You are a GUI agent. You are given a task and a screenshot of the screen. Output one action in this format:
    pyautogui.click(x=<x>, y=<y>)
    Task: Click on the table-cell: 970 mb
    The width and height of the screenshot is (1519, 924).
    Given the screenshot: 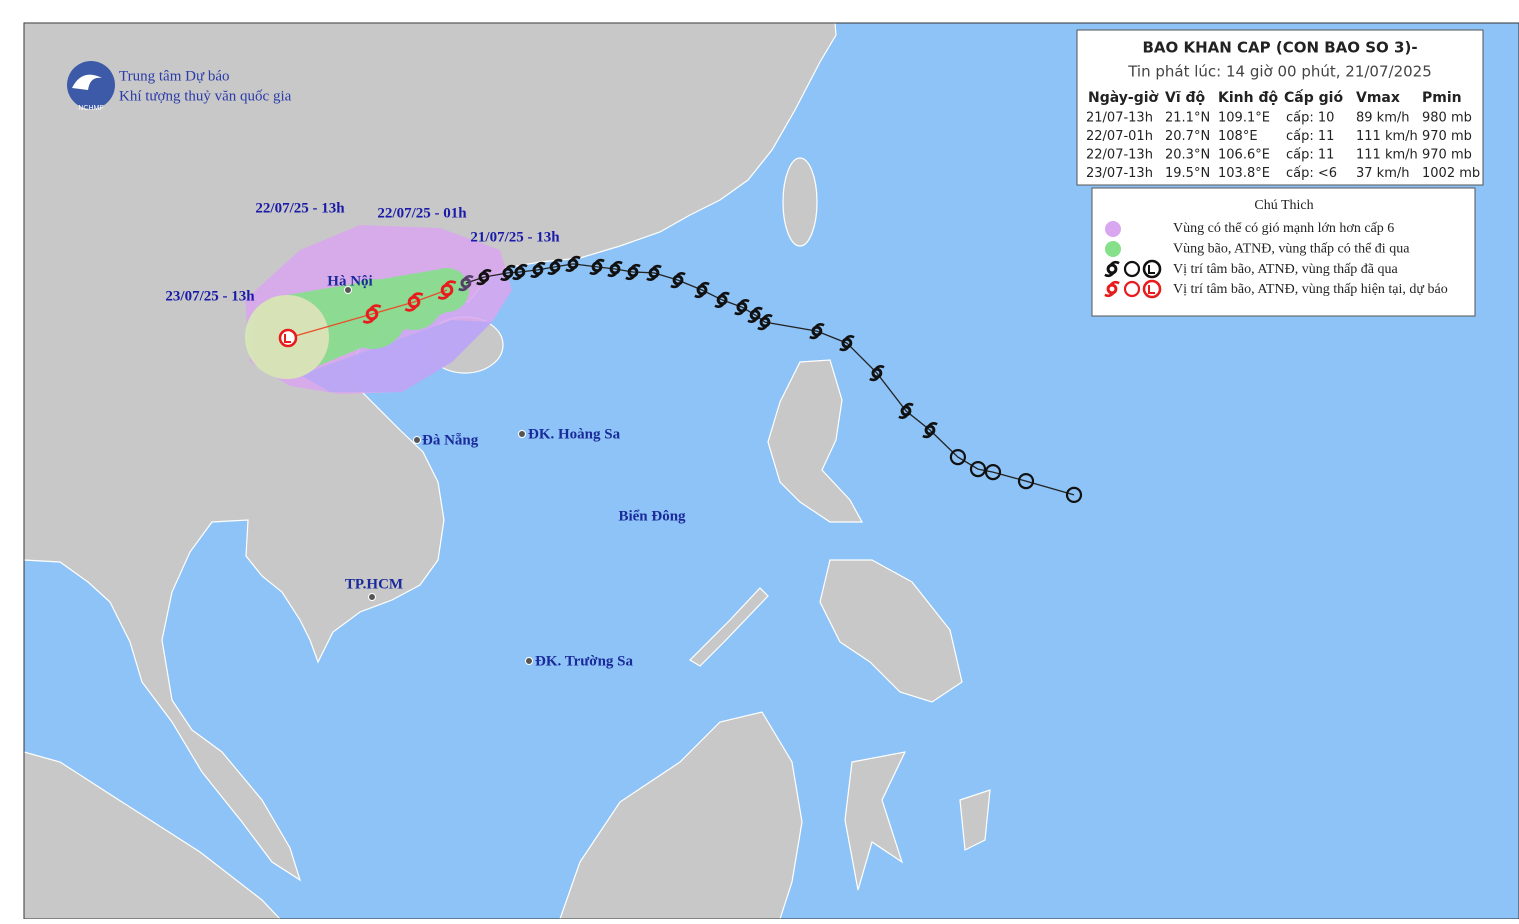 What is the action you would take?
    pyautogui.click(x=1447, y=136)
    